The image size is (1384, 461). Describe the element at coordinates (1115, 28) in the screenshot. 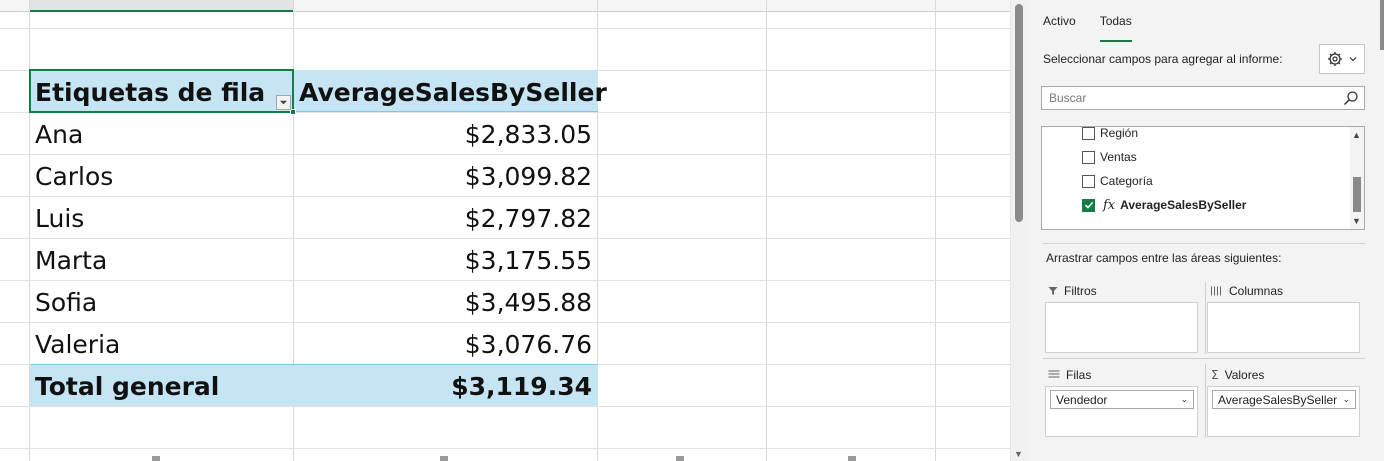

I see `tab-todas: Todas` at that location.